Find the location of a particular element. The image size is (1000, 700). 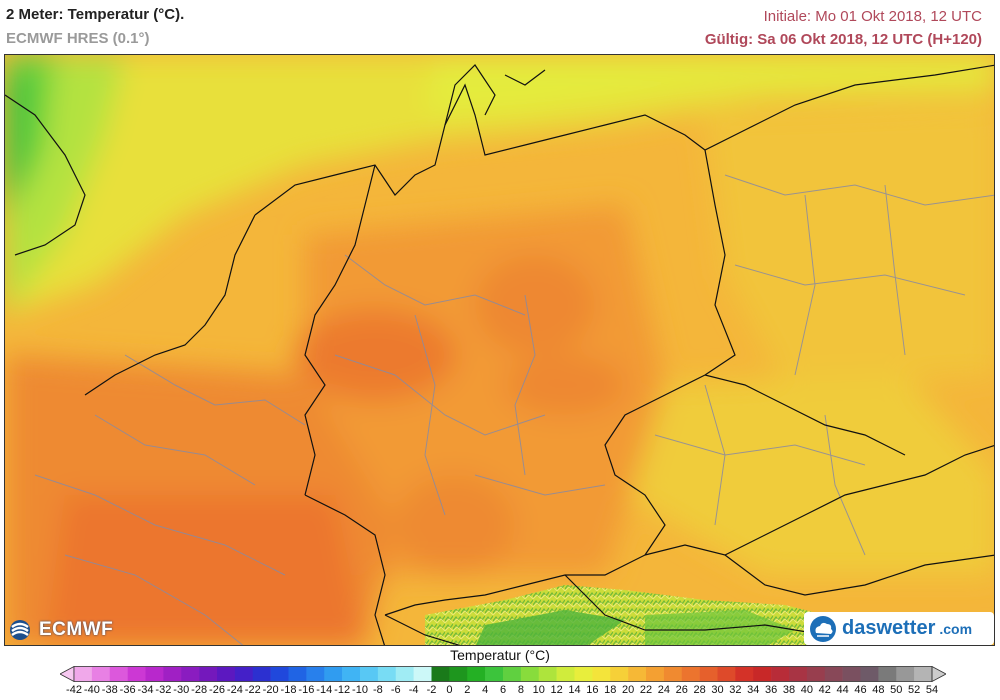

colorbar-tick-label: 38 is located at coordinates (789, 690).